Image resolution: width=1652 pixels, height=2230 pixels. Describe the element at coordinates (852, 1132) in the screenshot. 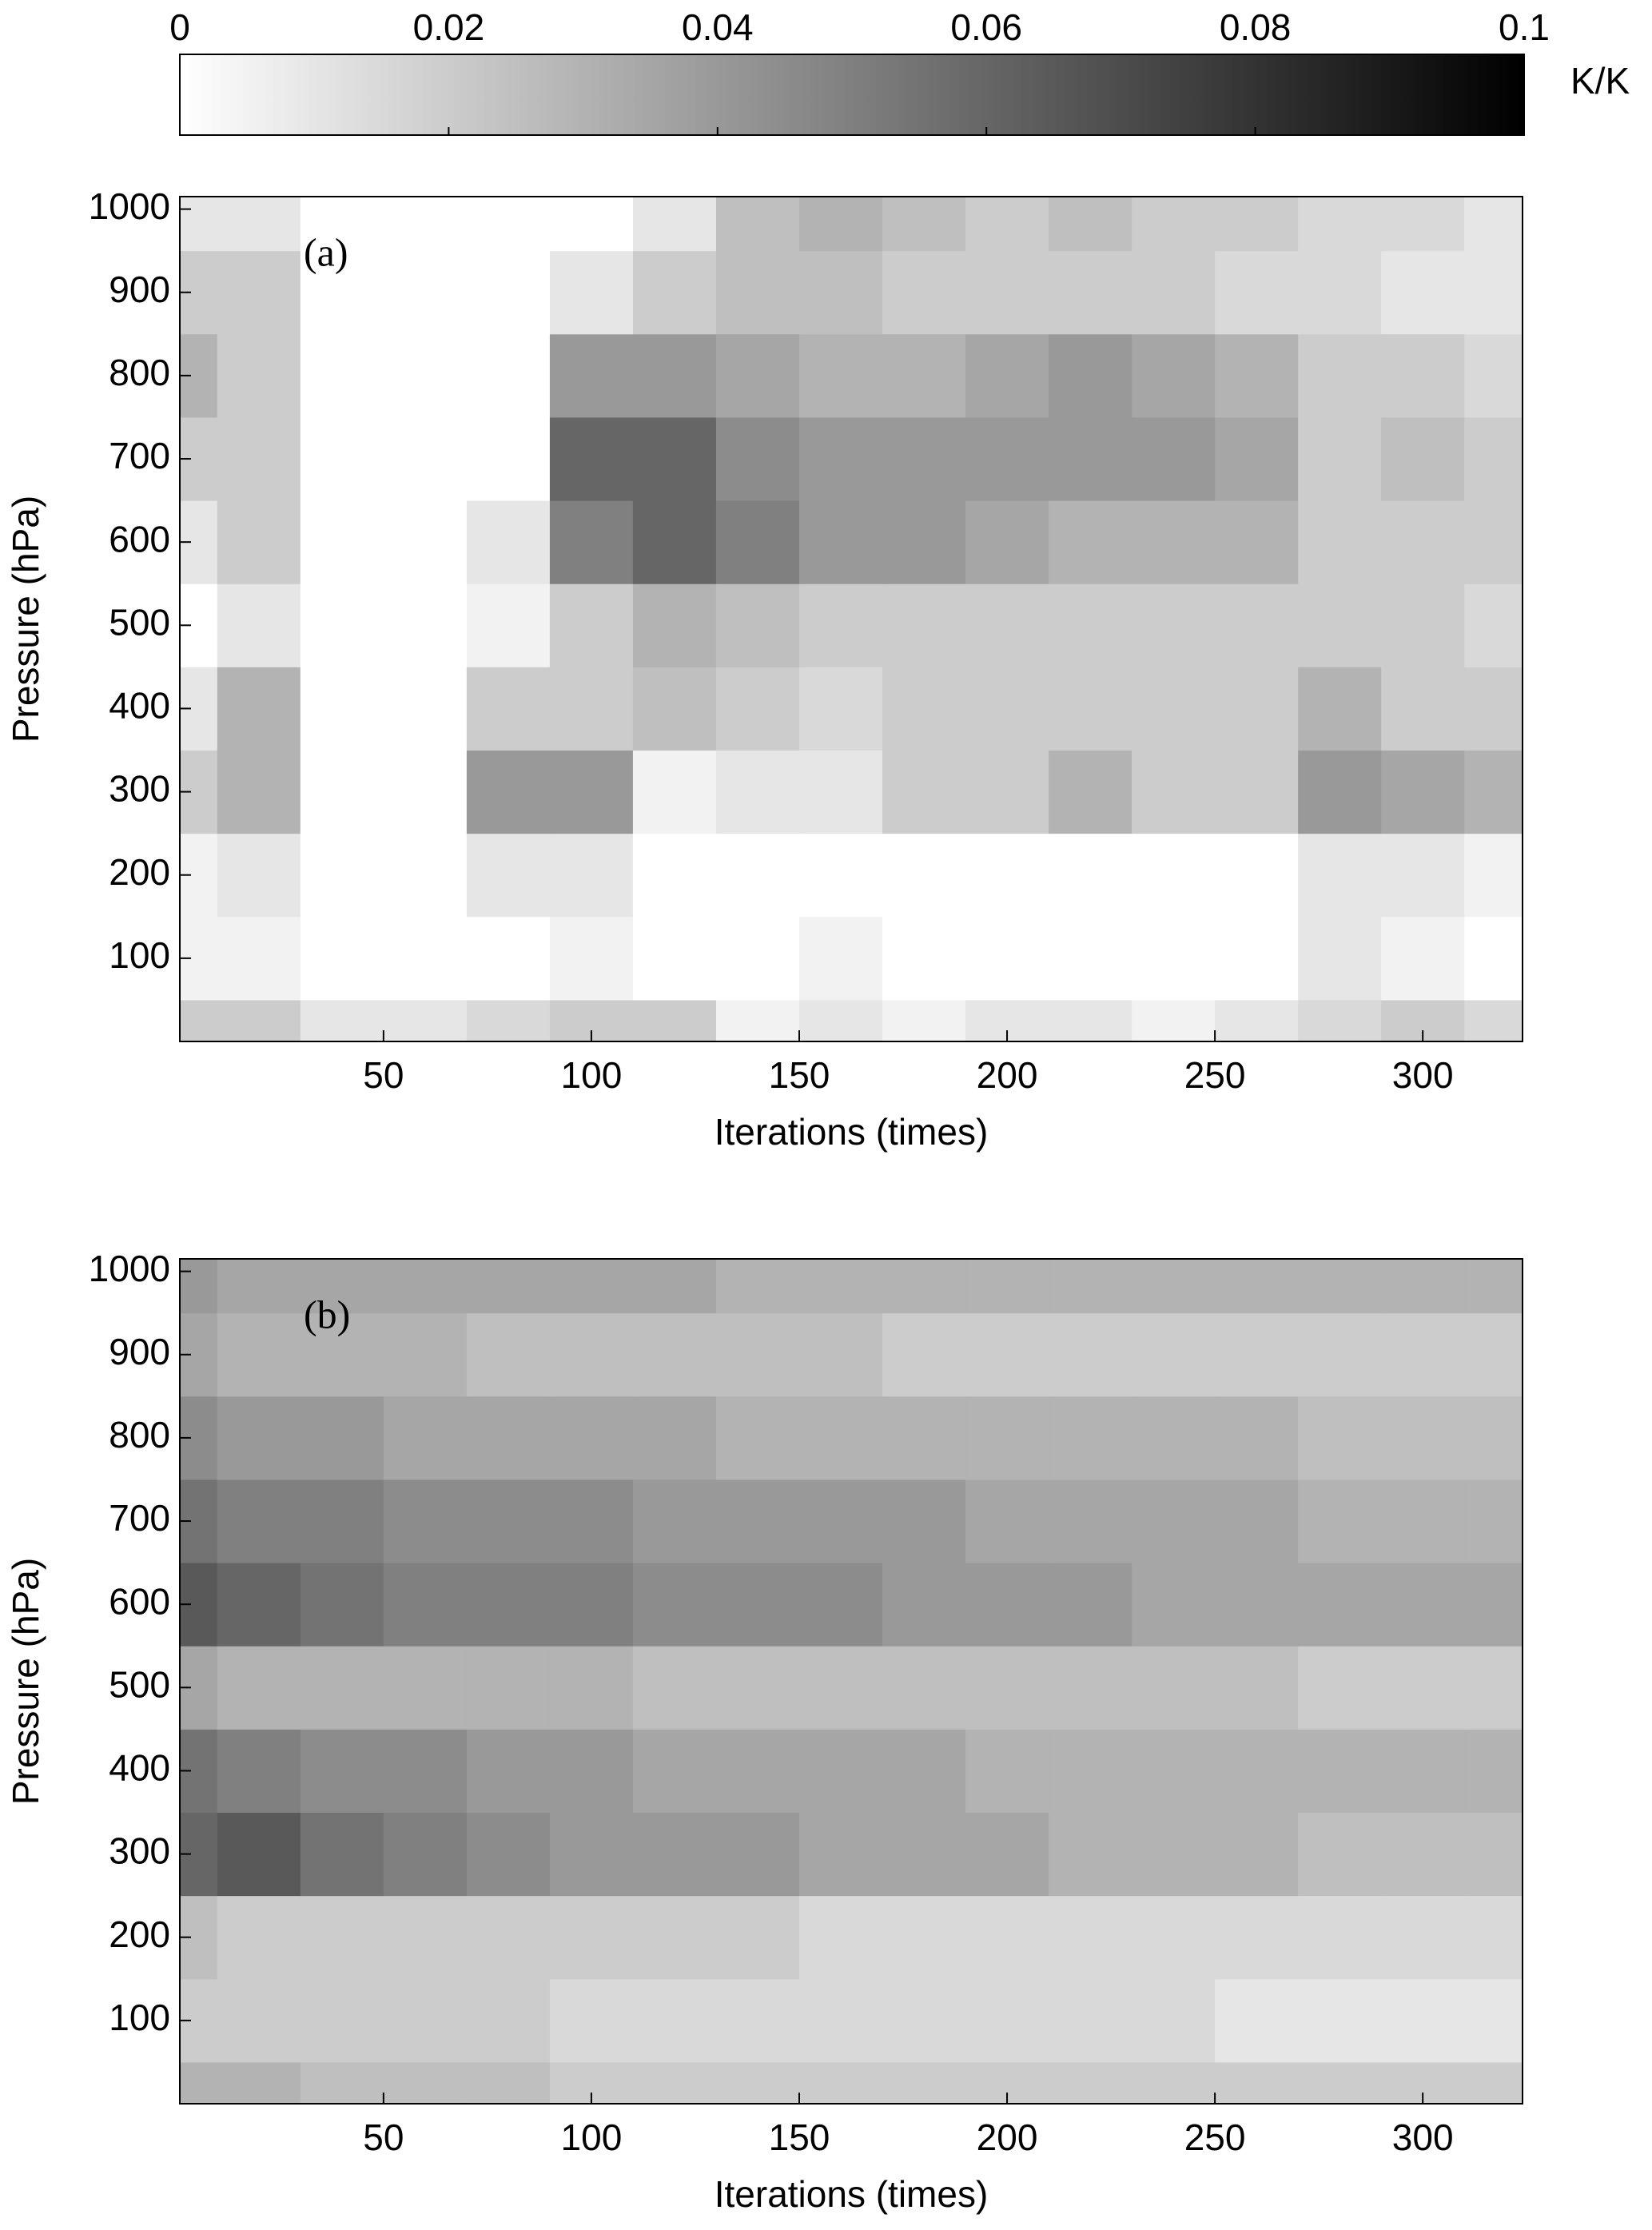

I see `x-axis-label: Iterations (times)` at that location.